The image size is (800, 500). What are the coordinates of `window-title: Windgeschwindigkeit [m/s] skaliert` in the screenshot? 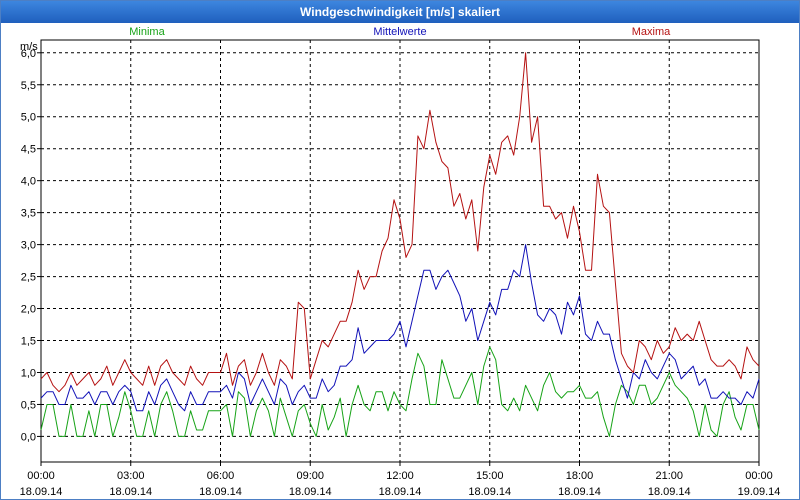 It's located at (400, 12).